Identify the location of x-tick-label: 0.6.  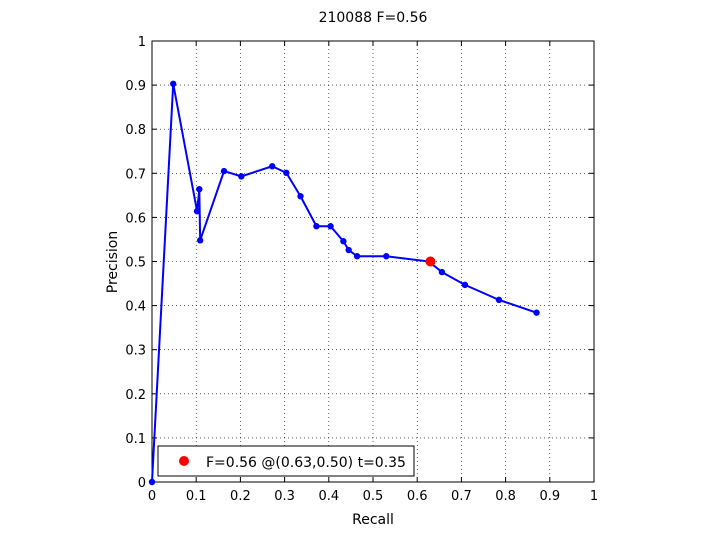
(417, 496).